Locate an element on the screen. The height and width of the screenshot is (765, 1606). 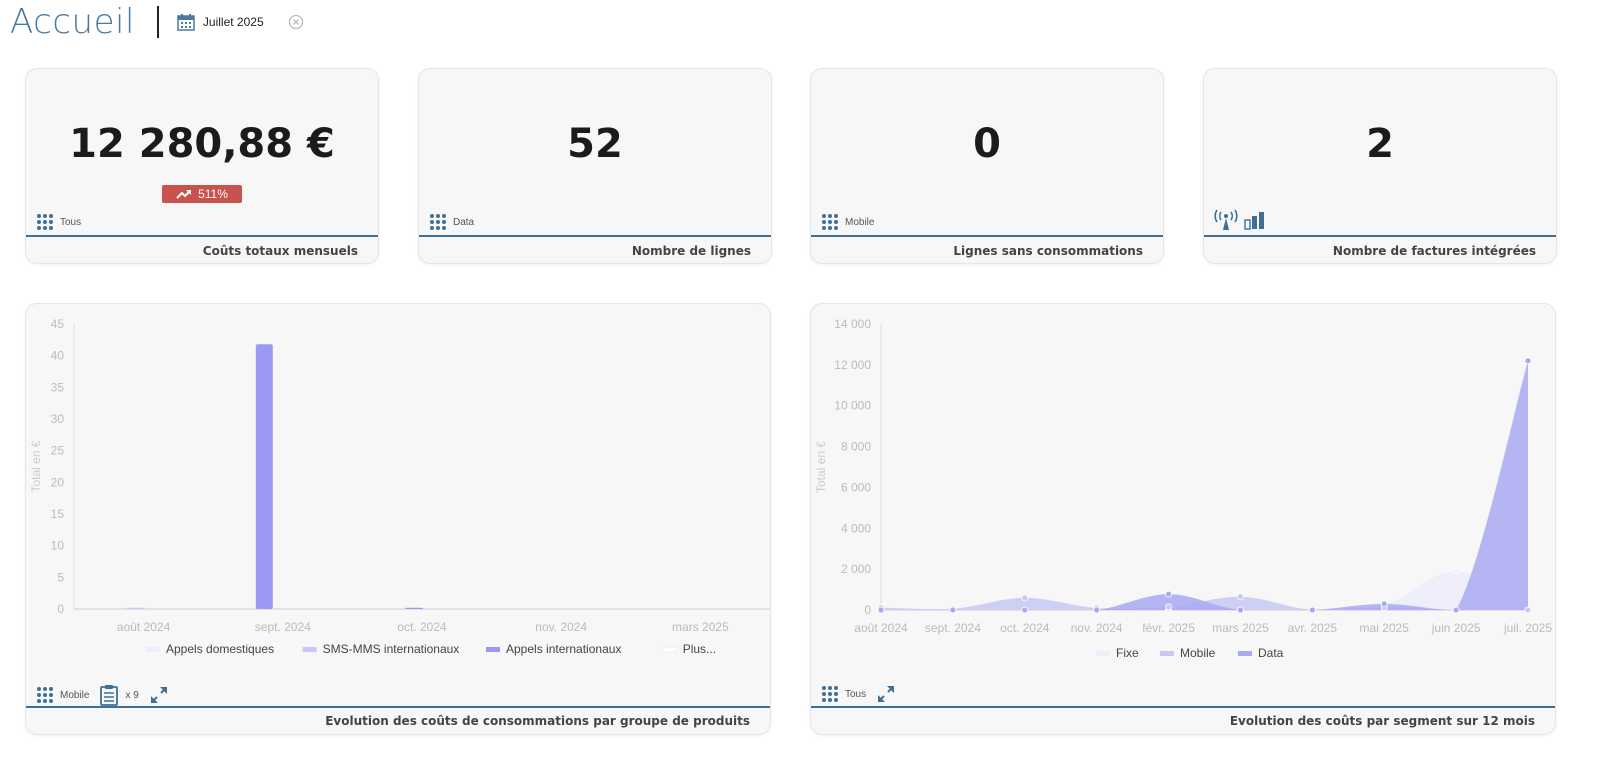
kpi-card-invoices: 2 Nombre de factures intégrées is located at coordinates (1380, 166).